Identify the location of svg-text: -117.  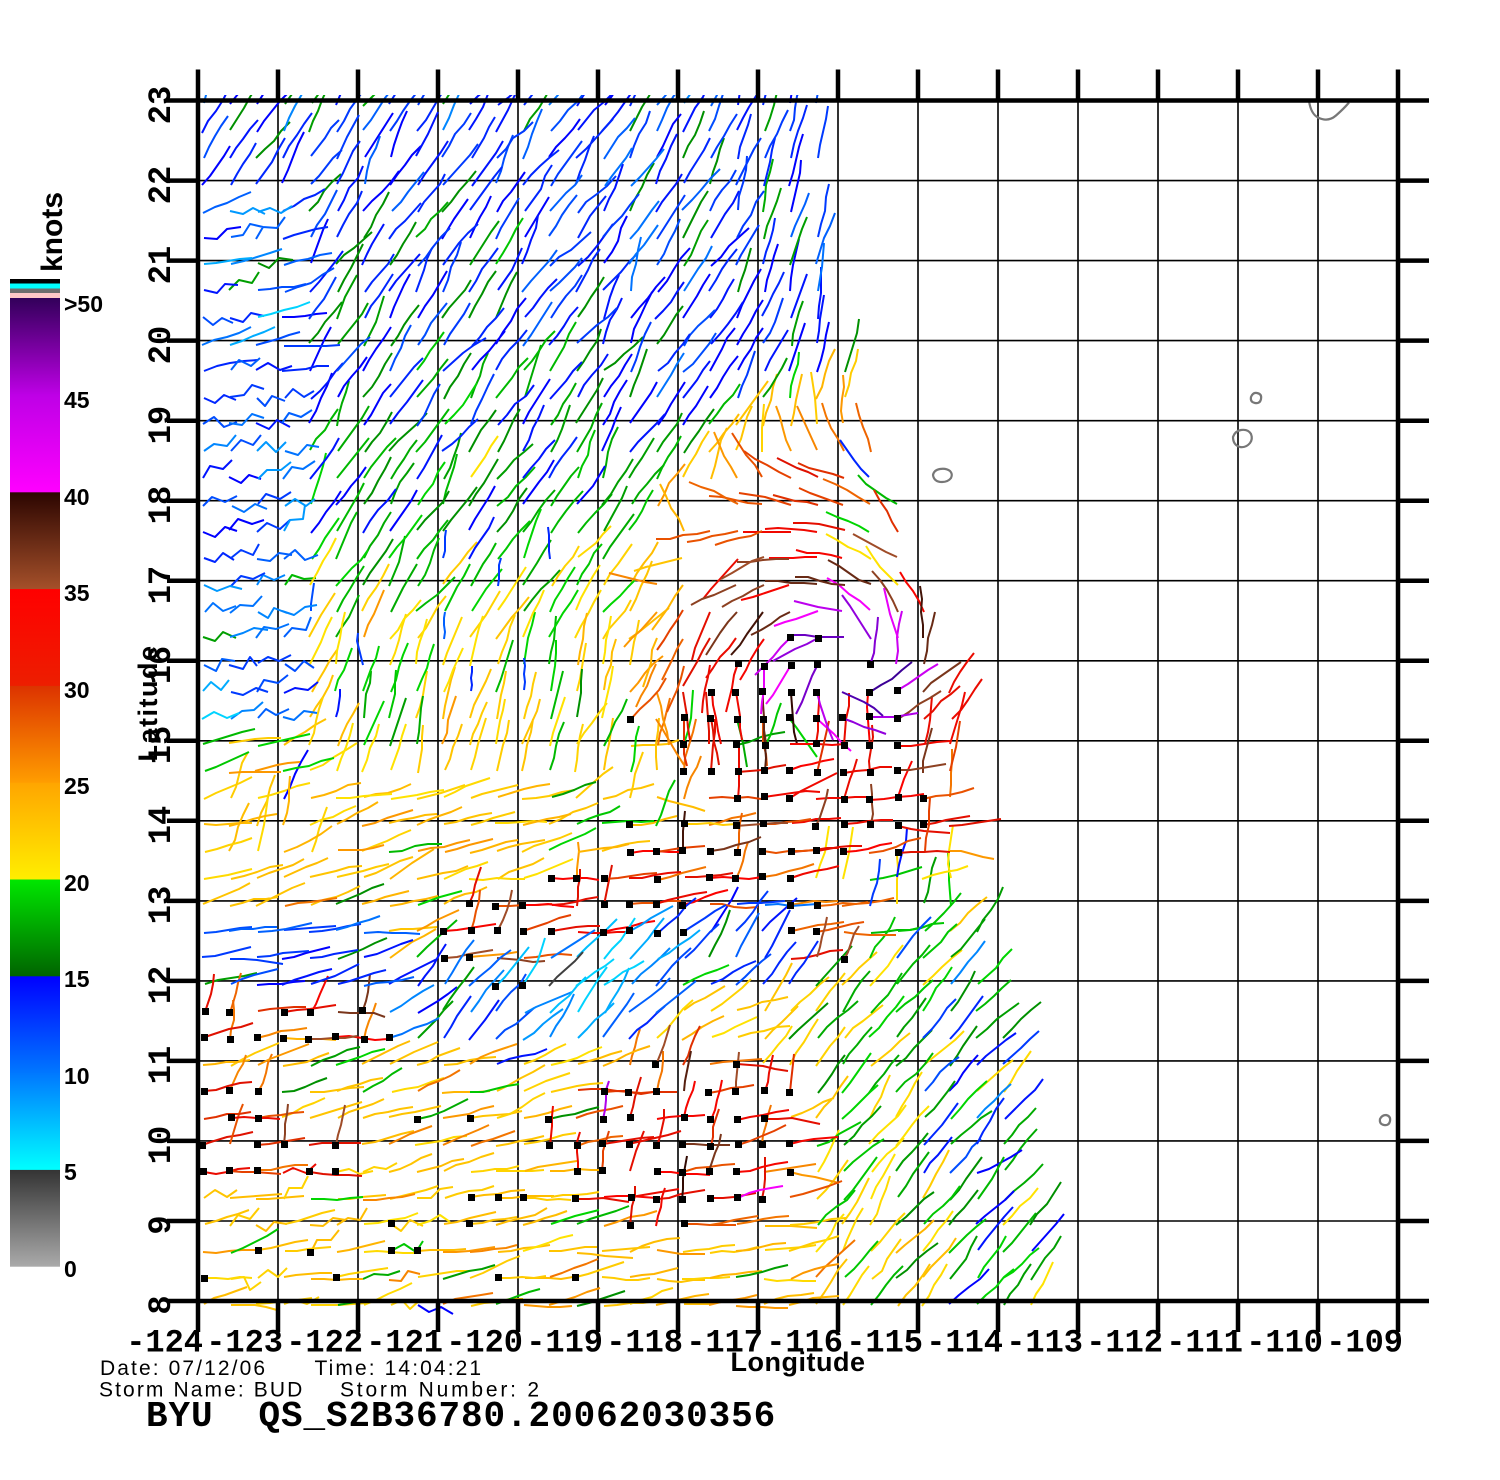
(724, 1343).